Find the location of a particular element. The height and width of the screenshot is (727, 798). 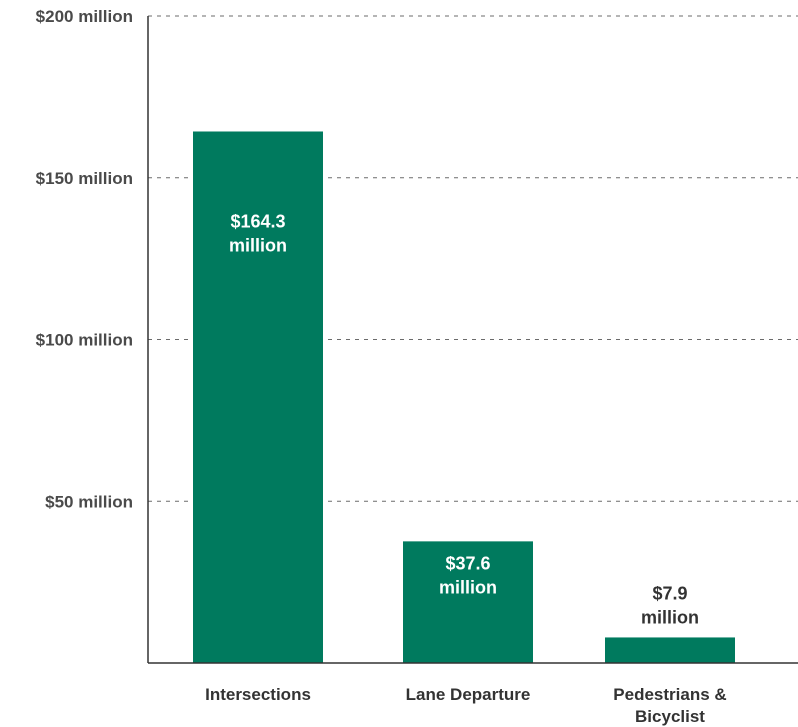

category-label: Pedestrians & is located at coordinates (669, 694).